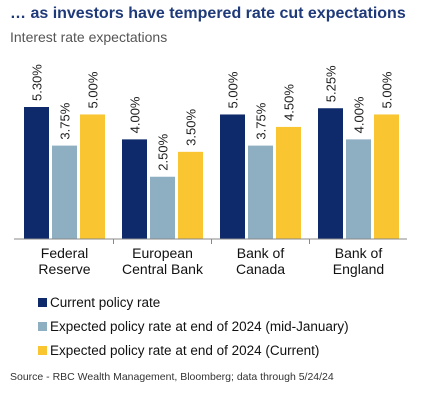 The image size is (421, 406). I want to click on bar-s2-c3, so click(386, 176).